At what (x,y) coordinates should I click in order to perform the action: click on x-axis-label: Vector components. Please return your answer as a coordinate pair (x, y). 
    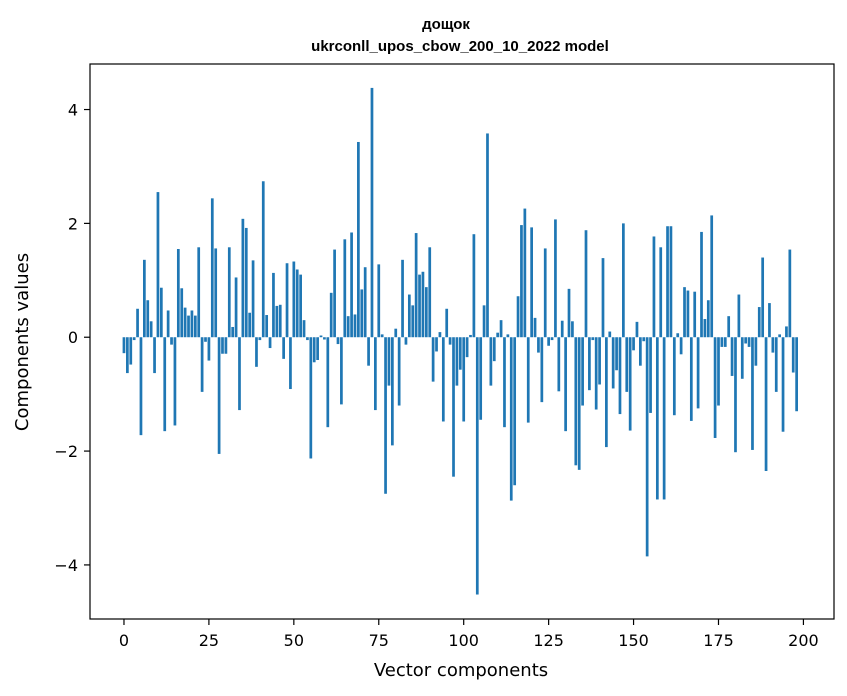
    Looking at the image, I should click on (461, 670).